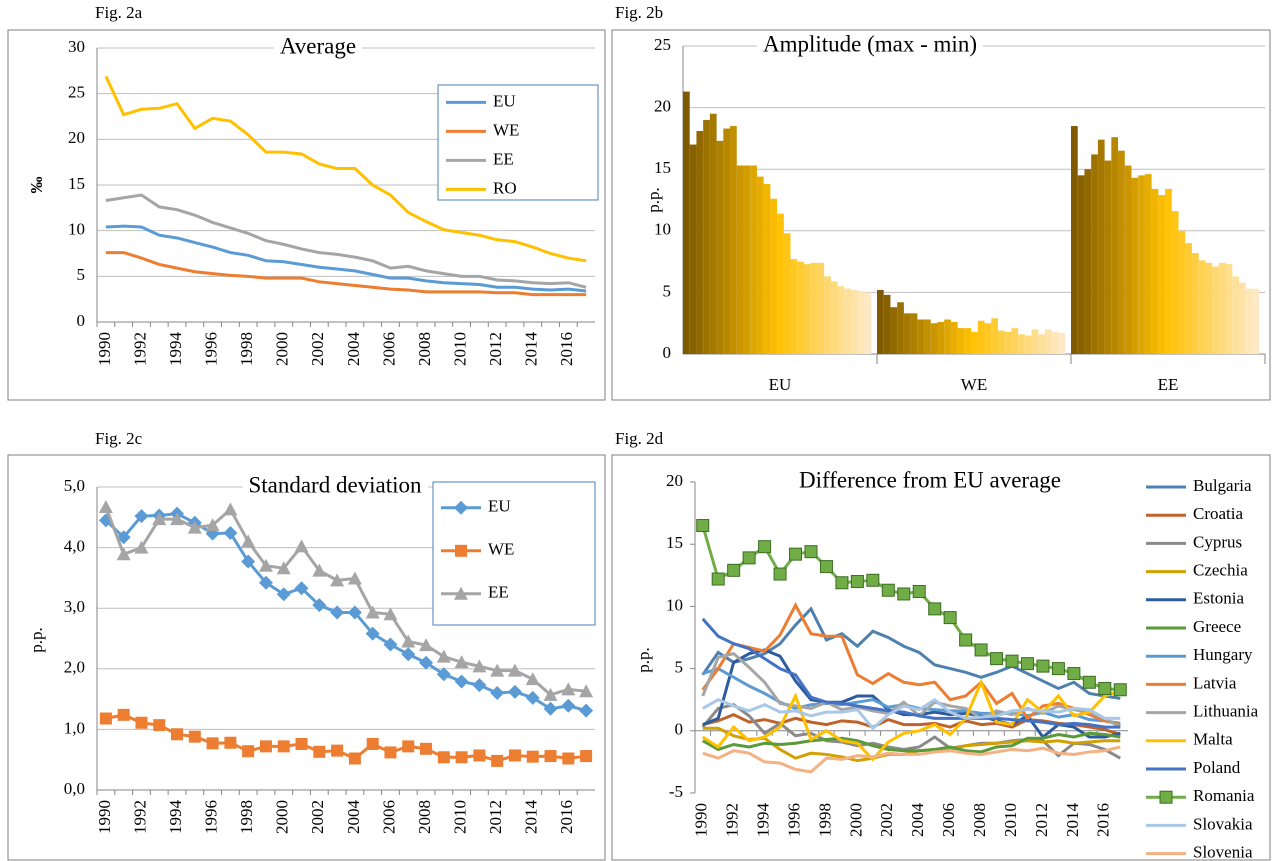  Describe the element at coordinates (119, 438) in the screenshot. I see `figure-label: Fig. 2c` at that location.